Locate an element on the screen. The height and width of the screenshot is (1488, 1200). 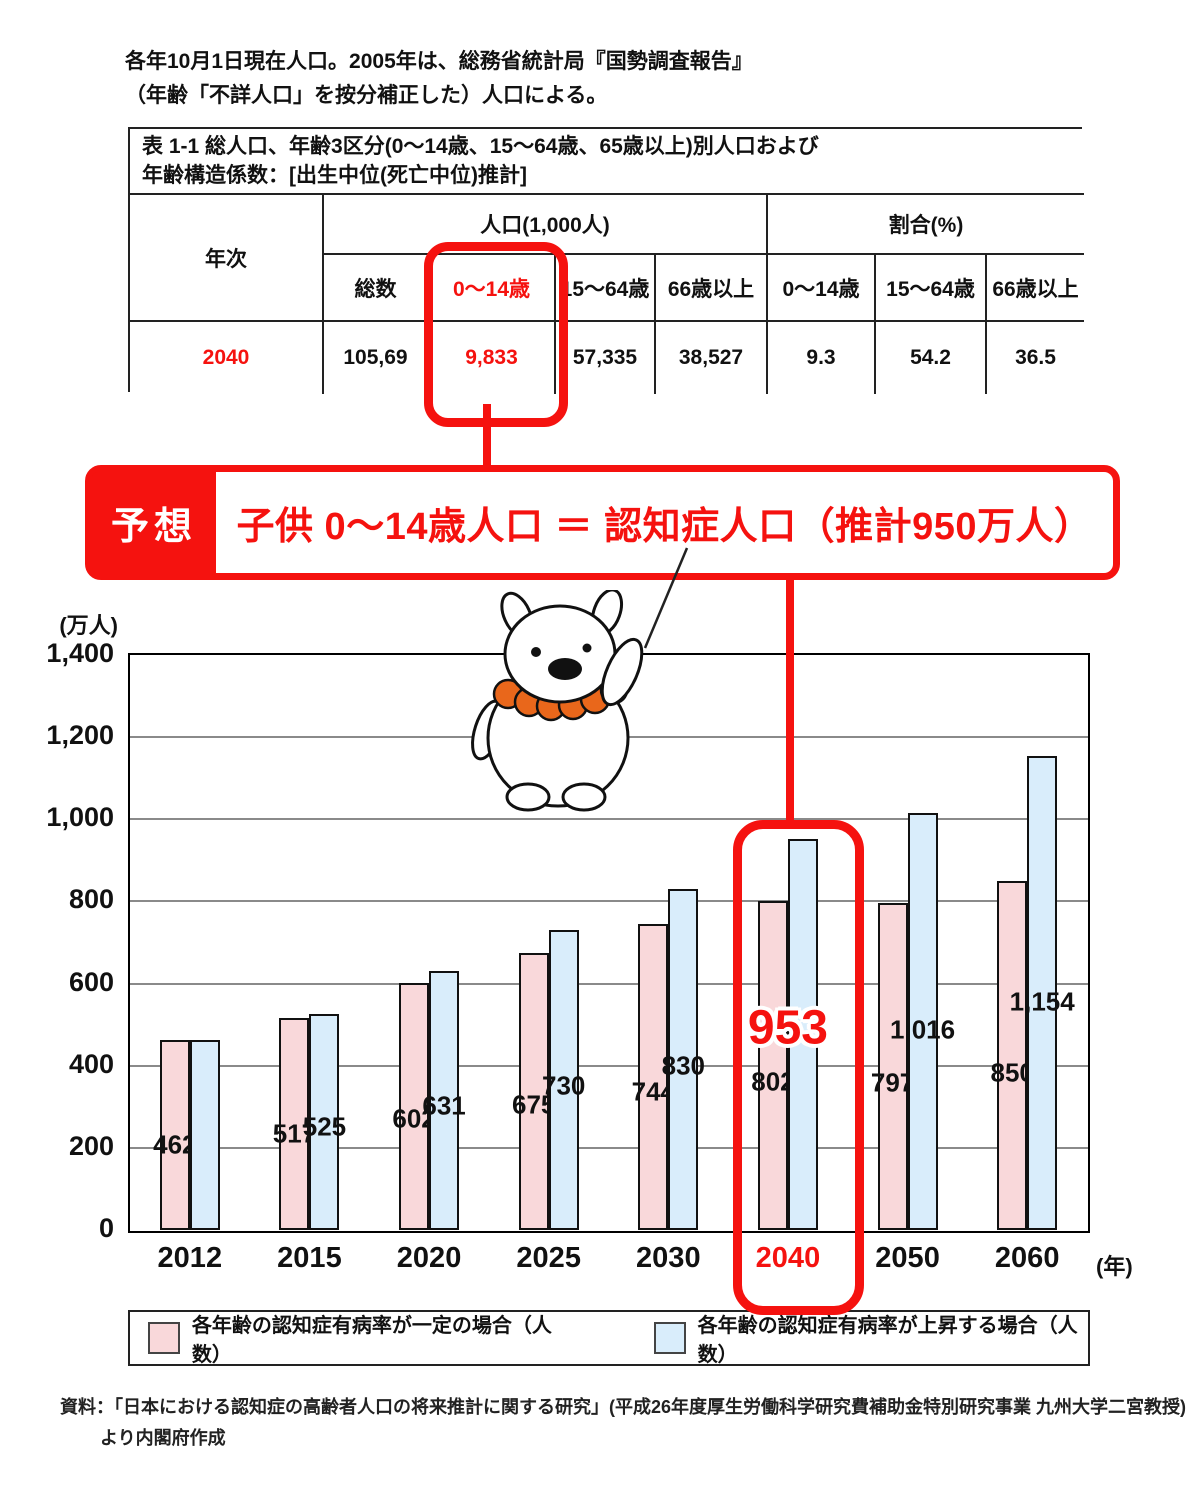
bar-value-label-2060-series2: 1,154 is located at coordinates (1042, 1001).